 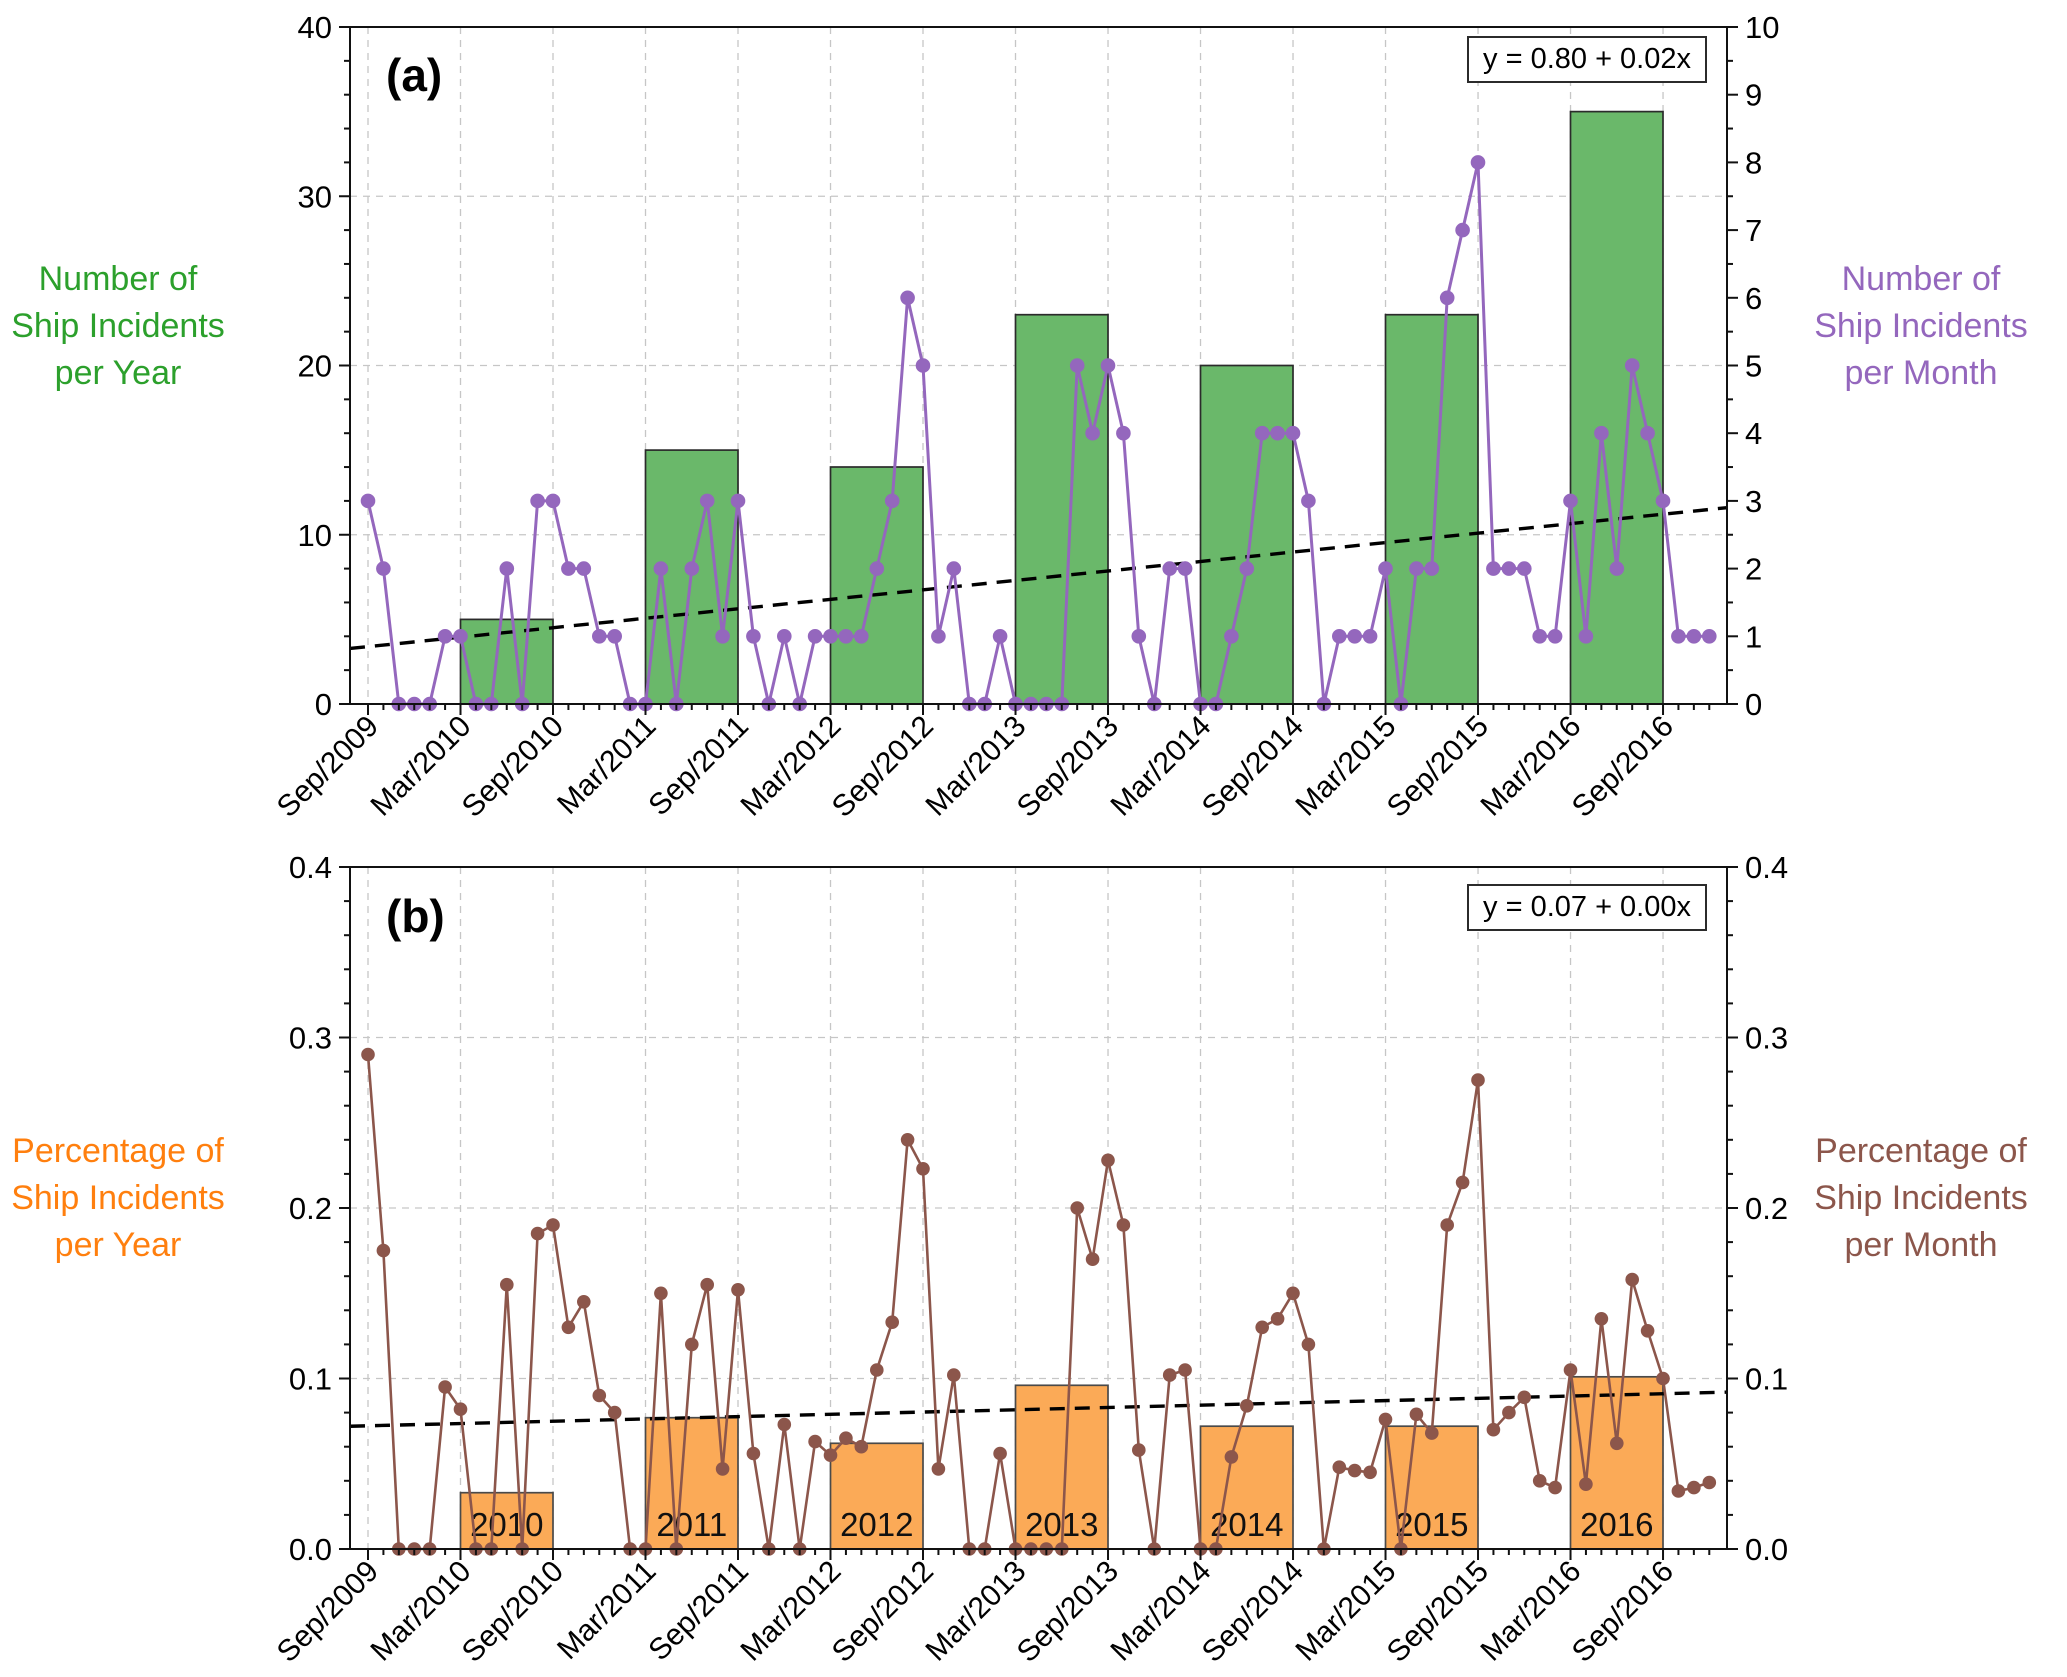 I want to click on y-tick-label-right: 0, so click(x=1753, y=704).